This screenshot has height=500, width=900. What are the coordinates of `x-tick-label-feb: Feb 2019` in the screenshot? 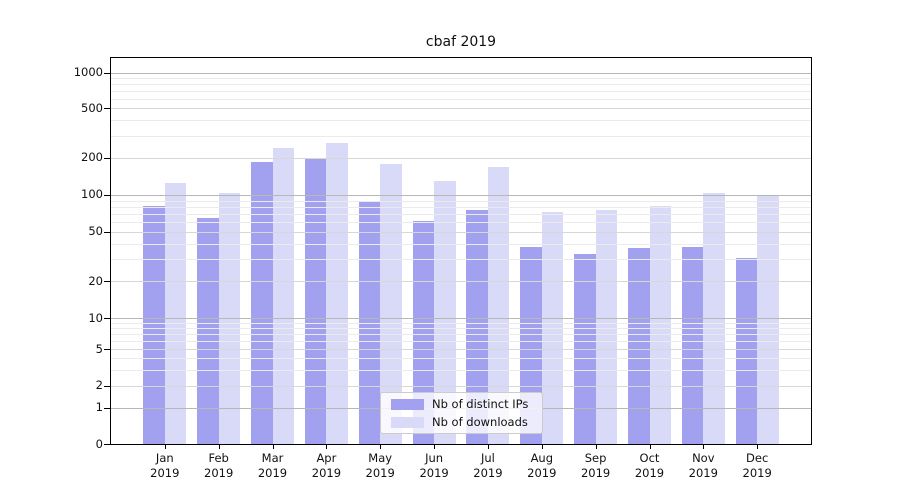 It's located at (219, 466).